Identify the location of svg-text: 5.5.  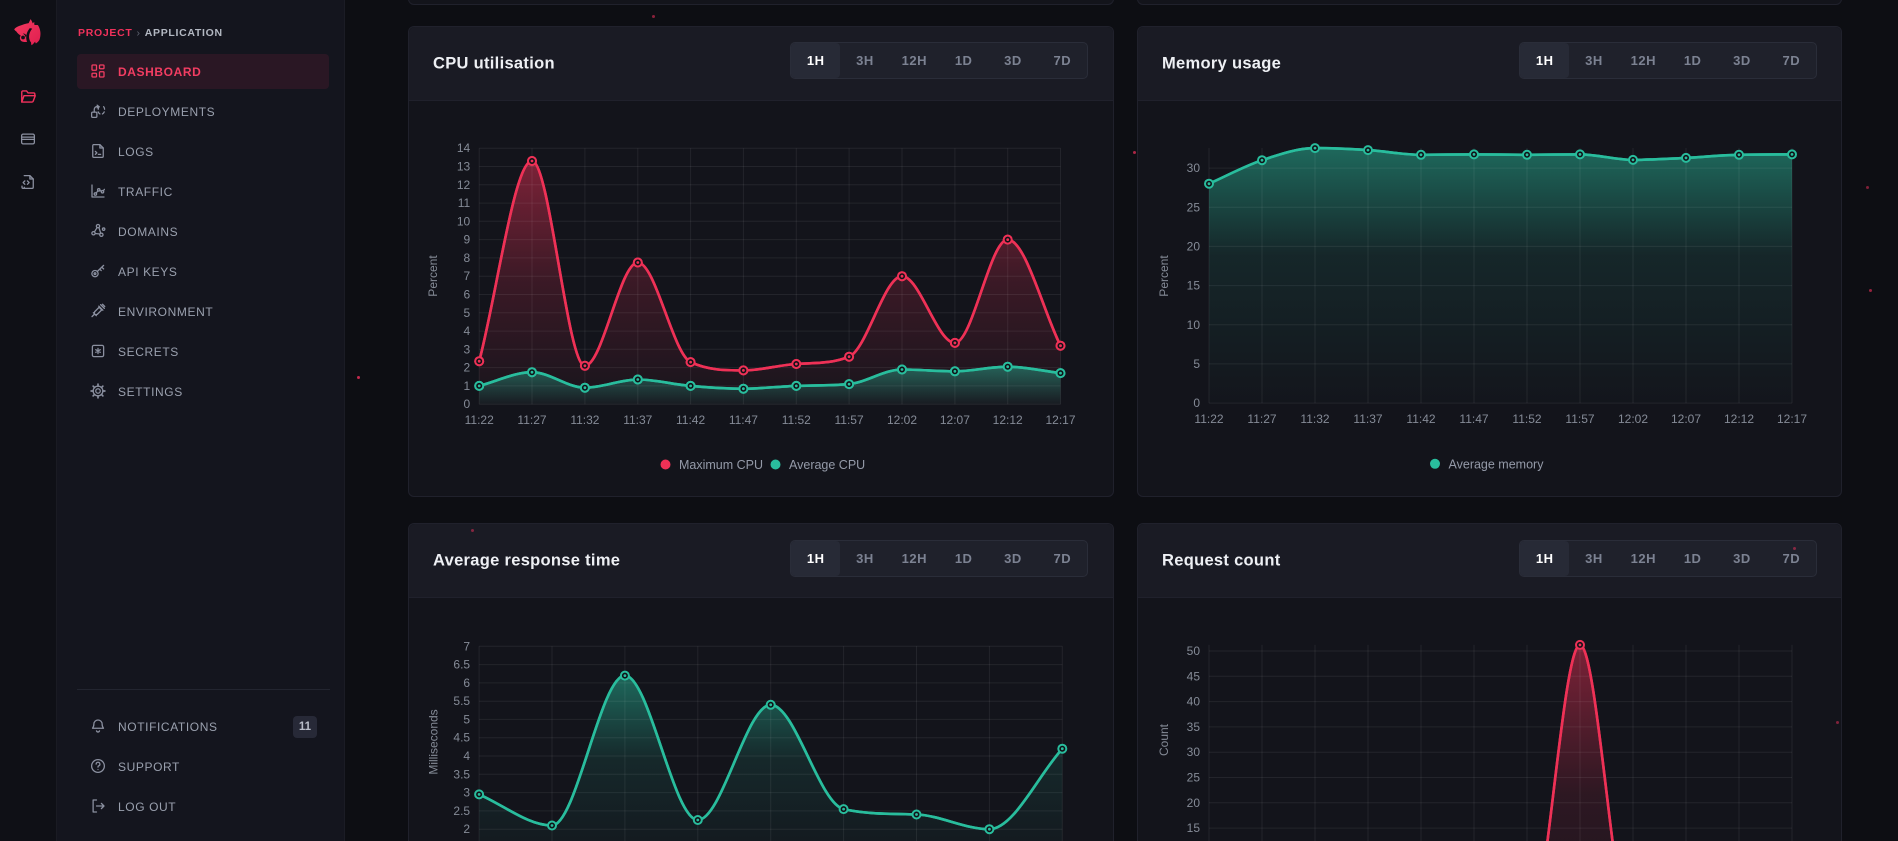
(461, 701).